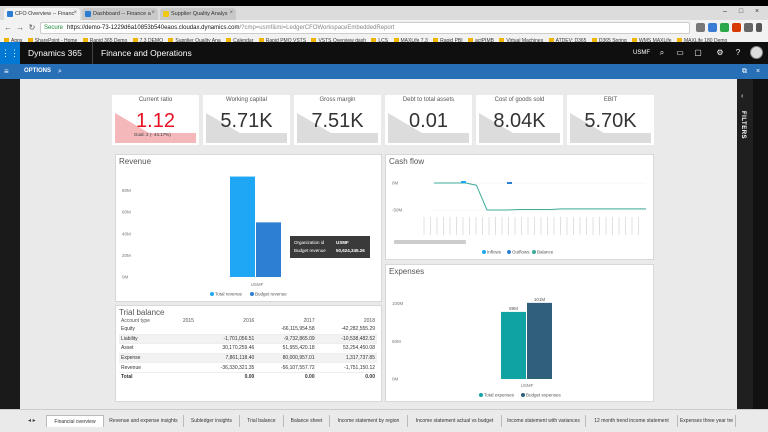  What do you see at coordinates (759, 27) in the screenshot?
I see `menu-icon` at bounding box center [759, 27].